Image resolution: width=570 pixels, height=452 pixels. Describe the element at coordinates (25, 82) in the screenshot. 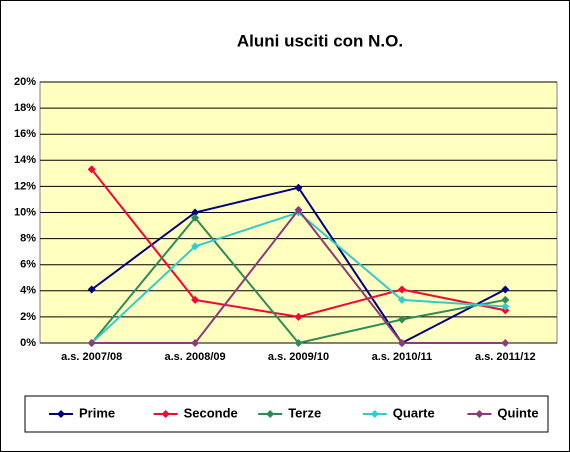

I see `y-tick-label: 20%` at that location.